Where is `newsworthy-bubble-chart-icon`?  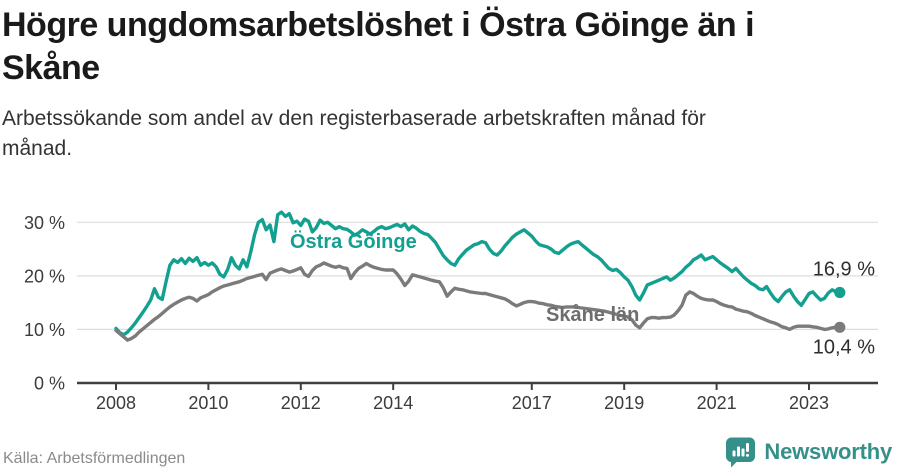 newsworthy-bubble-chart-icon is located at coordinates (741, 452).